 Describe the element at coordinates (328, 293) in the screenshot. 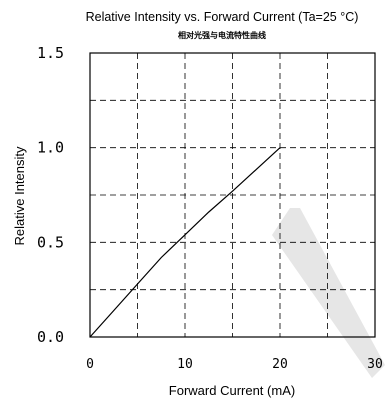

I see `watermark-graphic` at that location.